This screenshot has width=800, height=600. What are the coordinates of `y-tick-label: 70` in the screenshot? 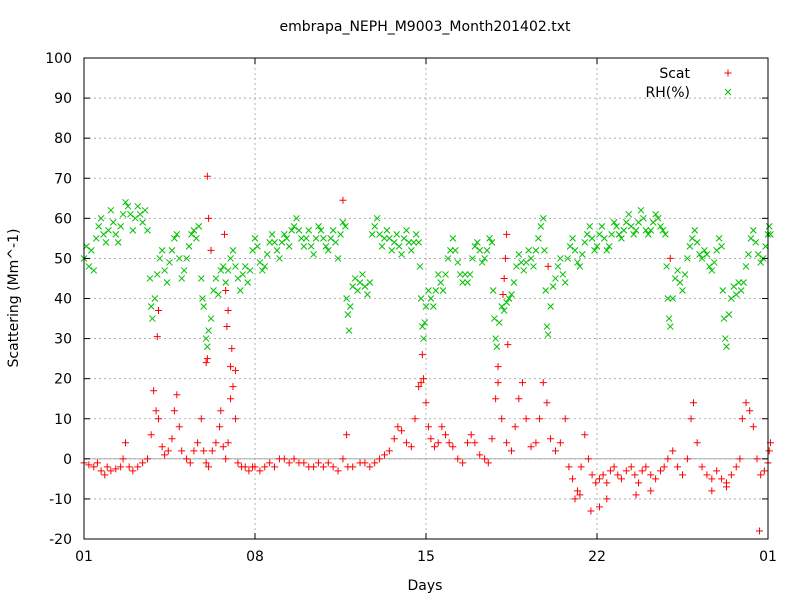 It's located at (63, 179).